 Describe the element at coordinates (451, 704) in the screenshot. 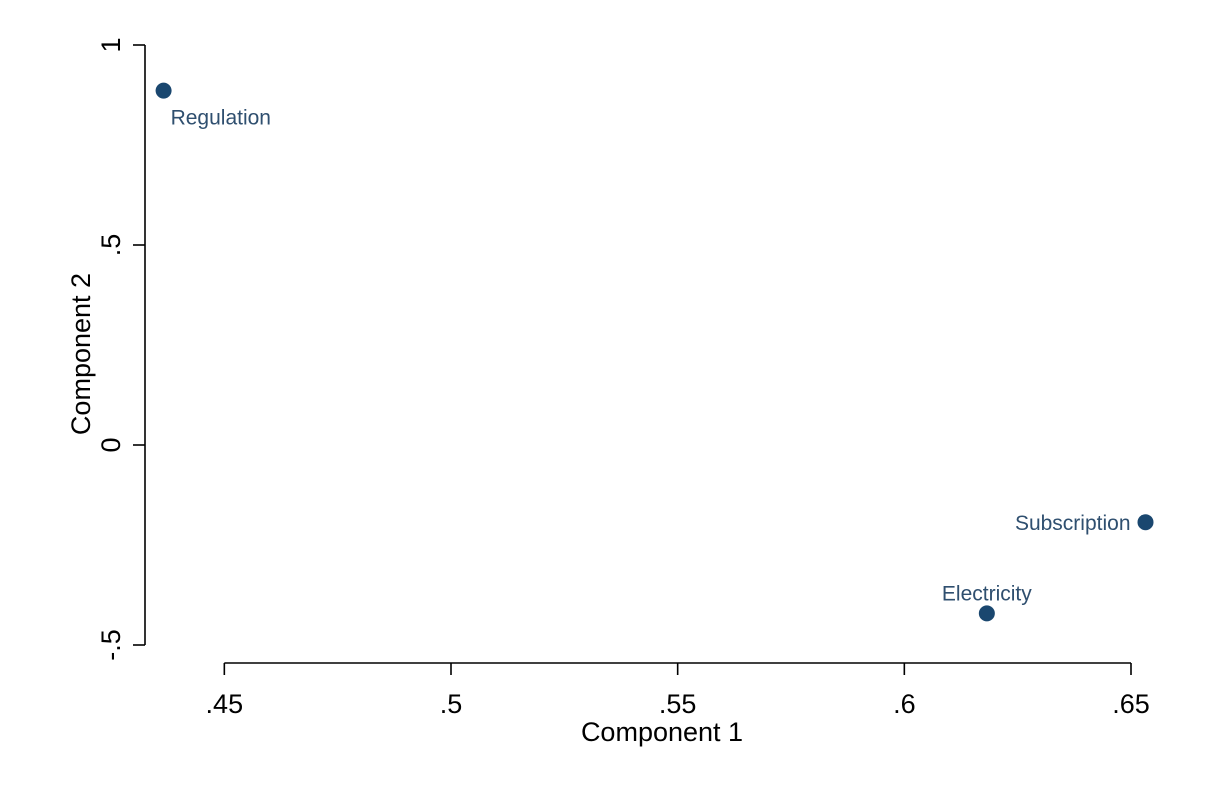

I see `x-tick-label: .5` at that location.